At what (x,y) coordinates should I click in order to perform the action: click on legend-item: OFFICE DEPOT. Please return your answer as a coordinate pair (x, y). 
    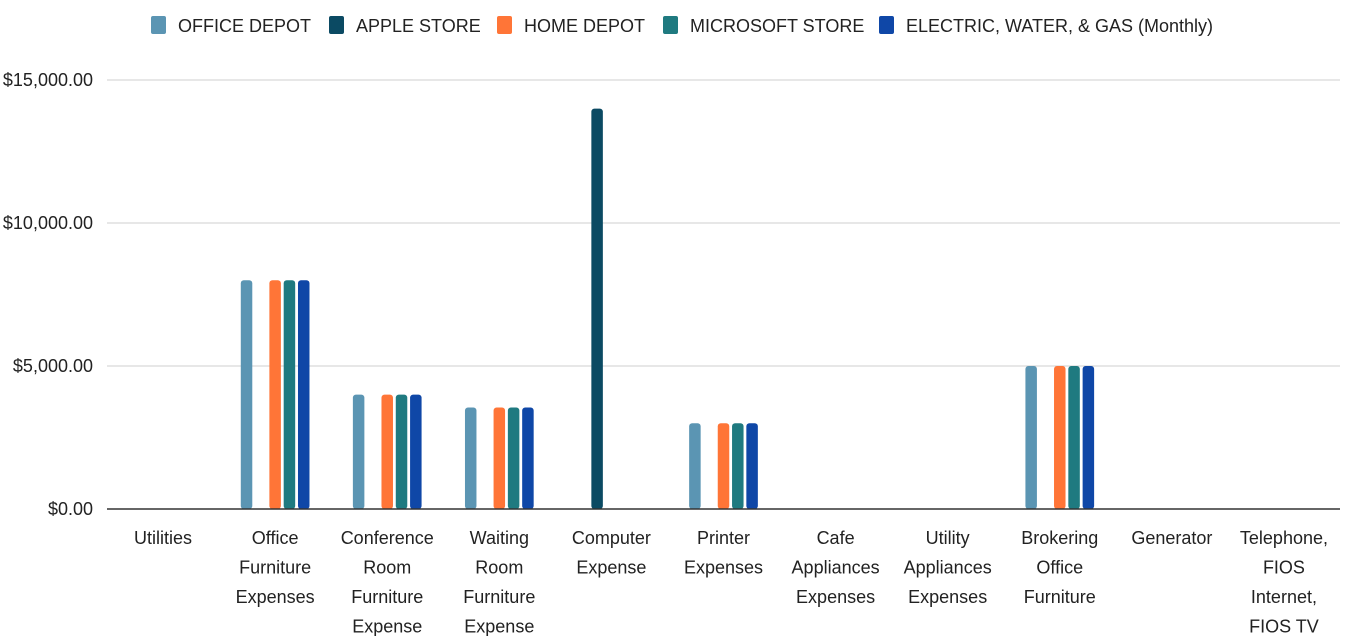
    Looking at the image, I should click on (231, 26).